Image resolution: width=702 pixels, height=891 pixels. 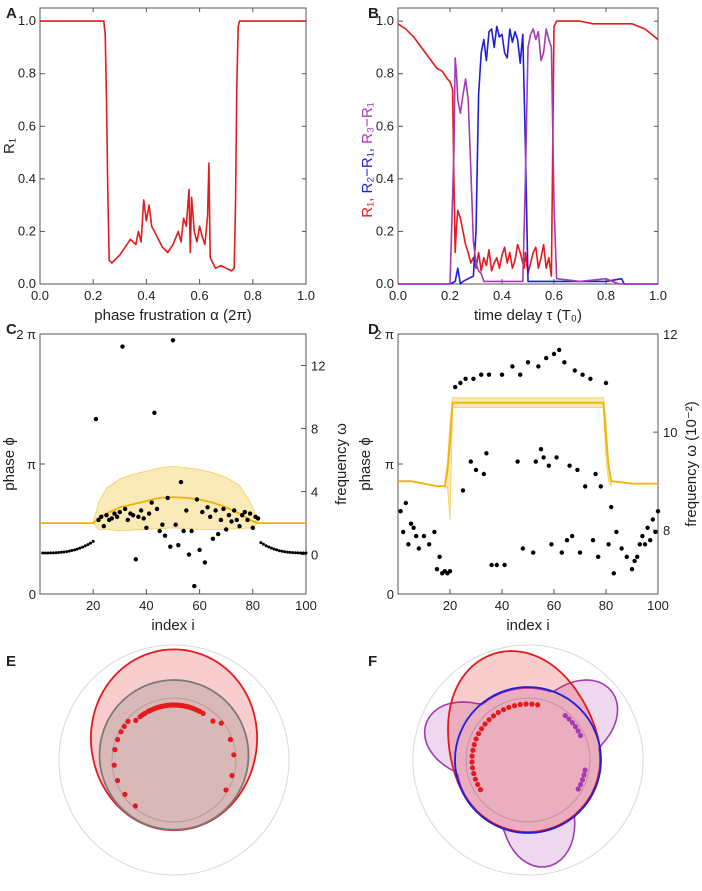 I want to click on panel-a-ytick-label: 0.2, so click(x=27, y=230).